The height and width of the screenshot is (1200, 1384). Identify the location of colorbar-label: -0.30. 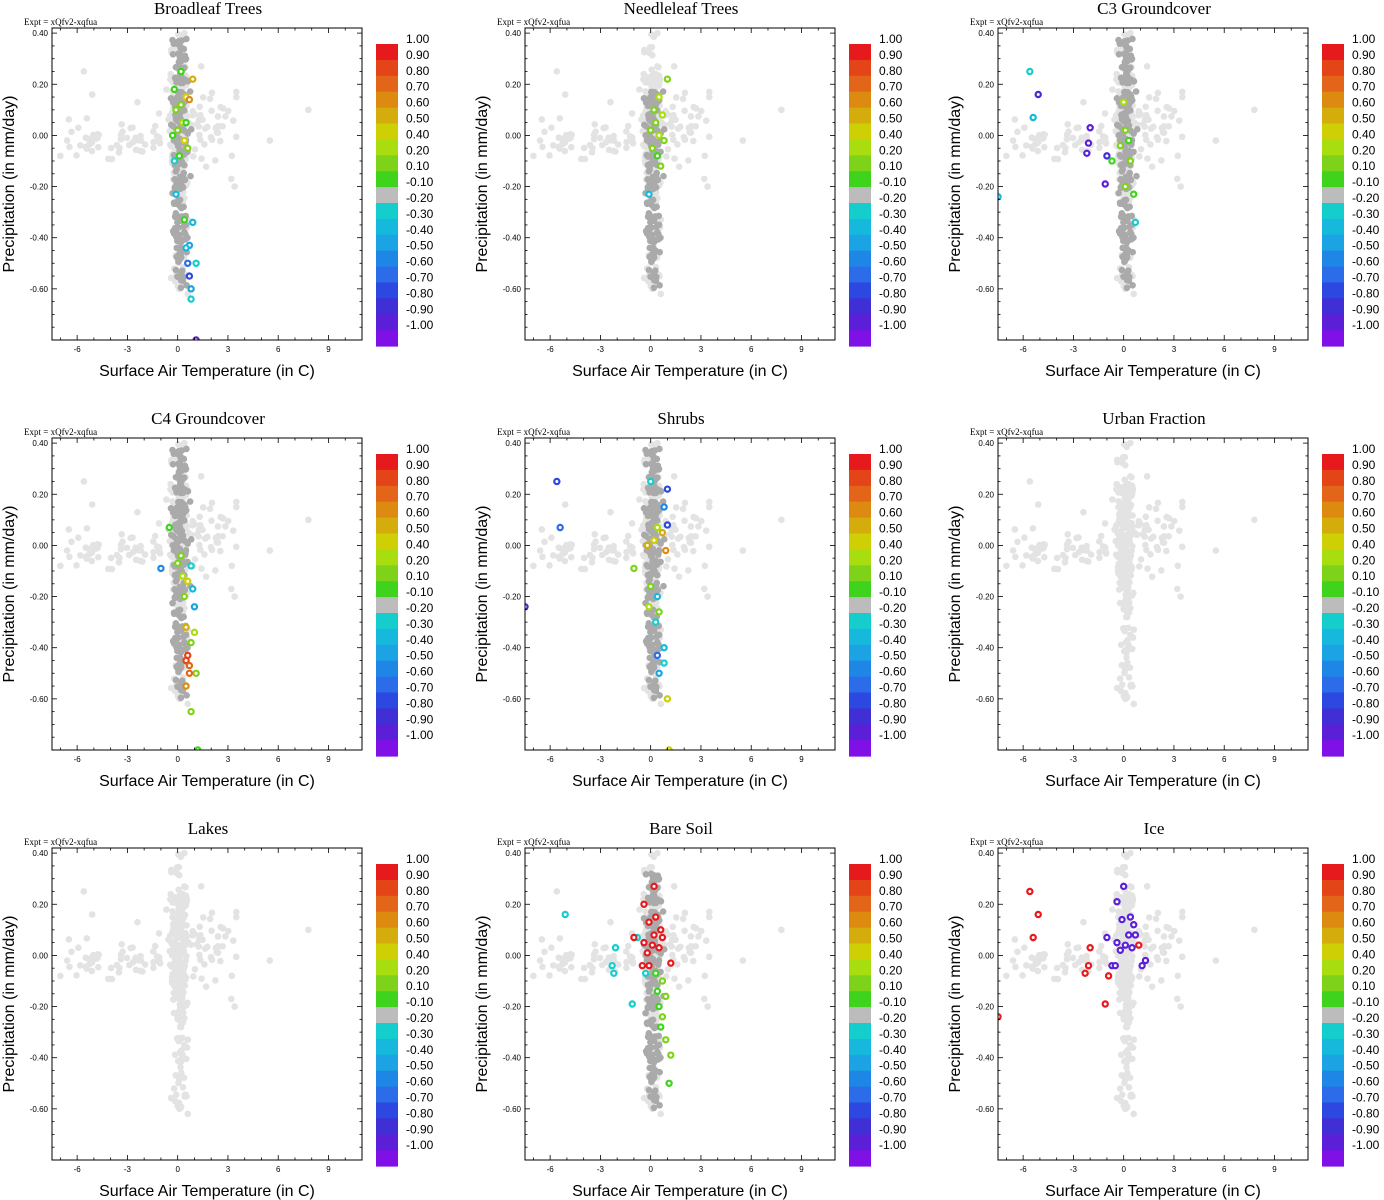
(420, 1034).